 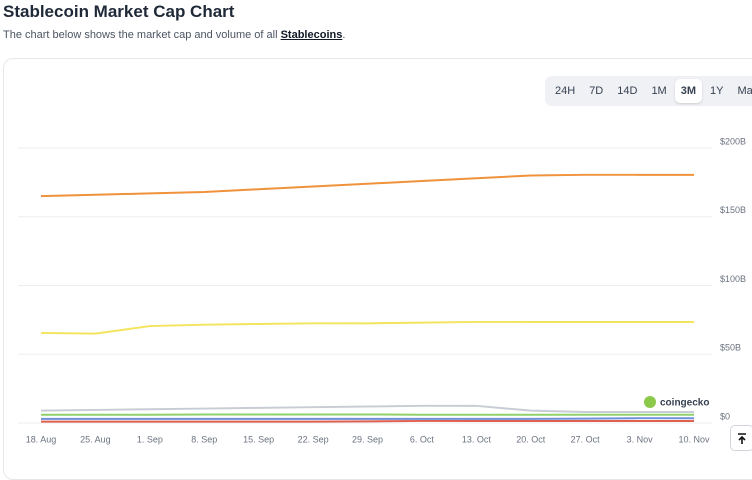 What do you see at coordinates (733, 141) in the screenshot?
I see `y-tick-label: $200B` at bounding box center [733, 141].